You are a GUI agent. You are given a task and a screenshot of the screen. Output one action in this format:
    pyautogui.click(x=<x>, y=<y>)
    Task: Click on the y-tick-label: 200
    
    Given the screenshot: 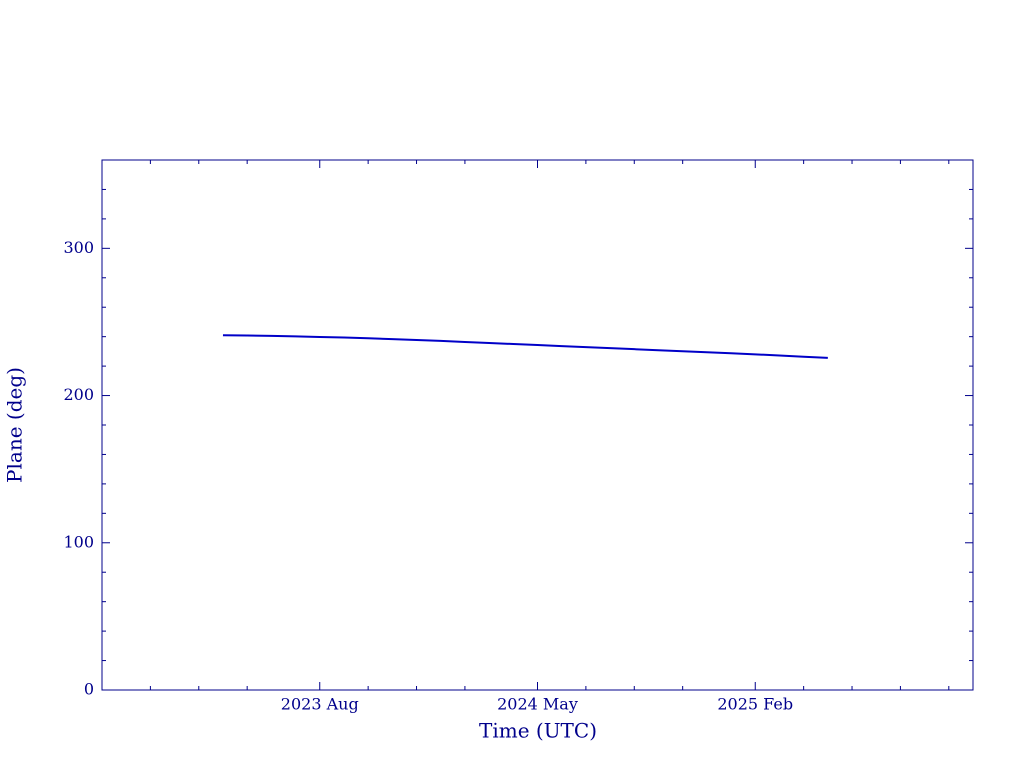 What is the action you would take?
    pyautogui.click(x=78, y=394)
    